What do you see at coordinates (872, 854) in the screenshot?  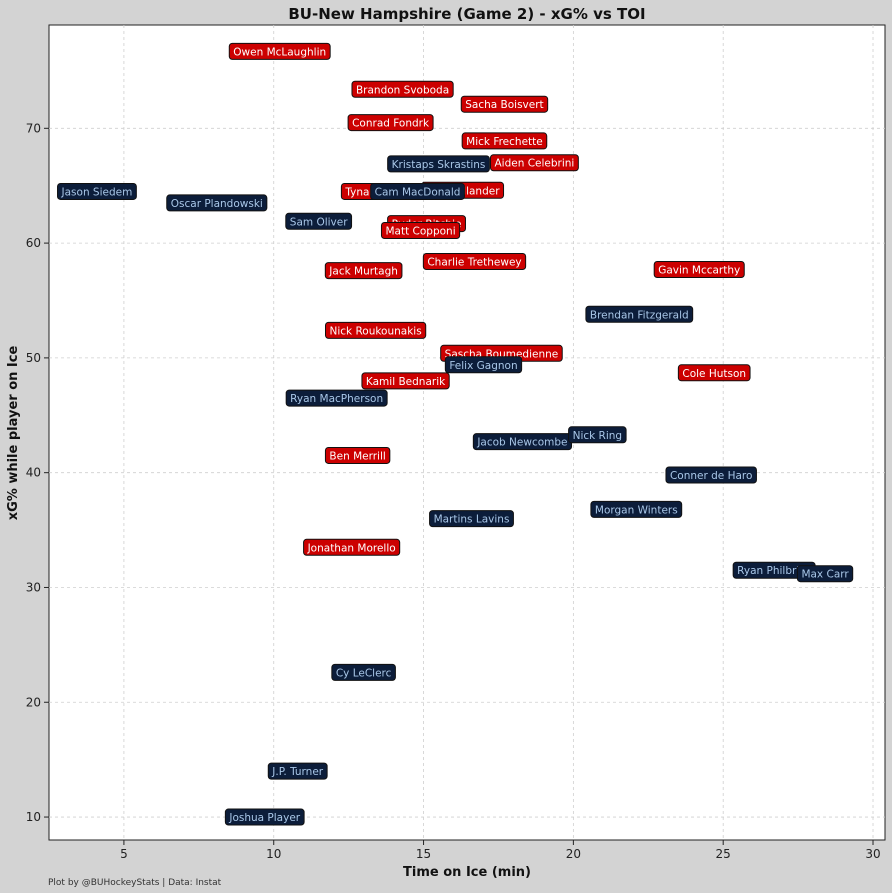 I see `x-tick-label: 30` at bounding box center [872, 854].